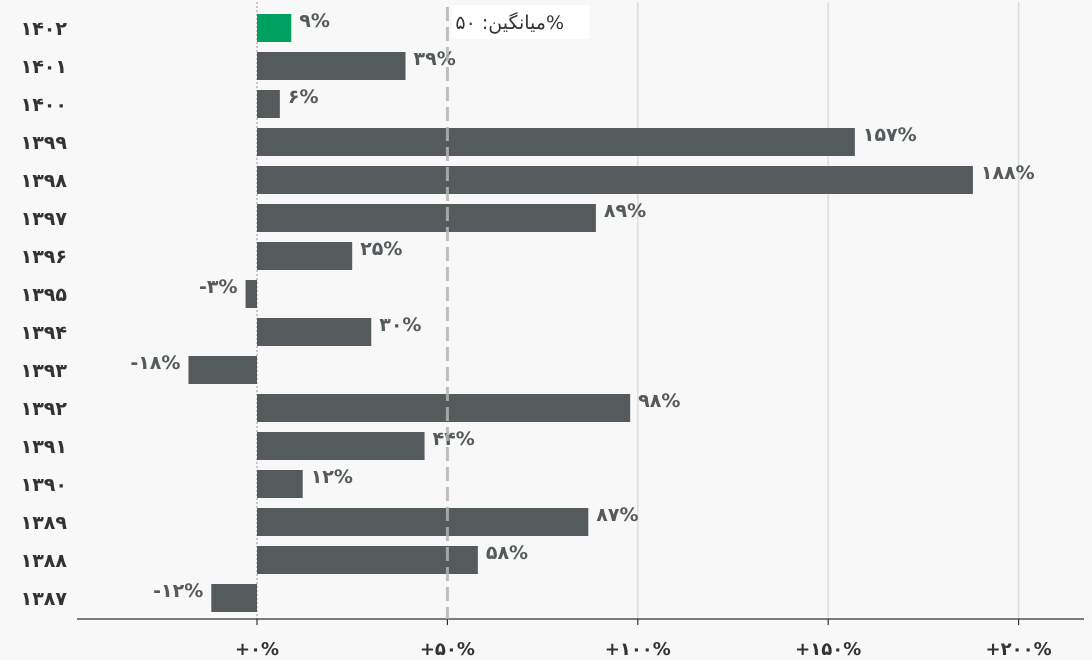 This screenshot has height=660, width=1092. Describe the element at coordinates (447, 649) in the screenshot. I see `x-tick-label-50: +۵۰%` at that location.